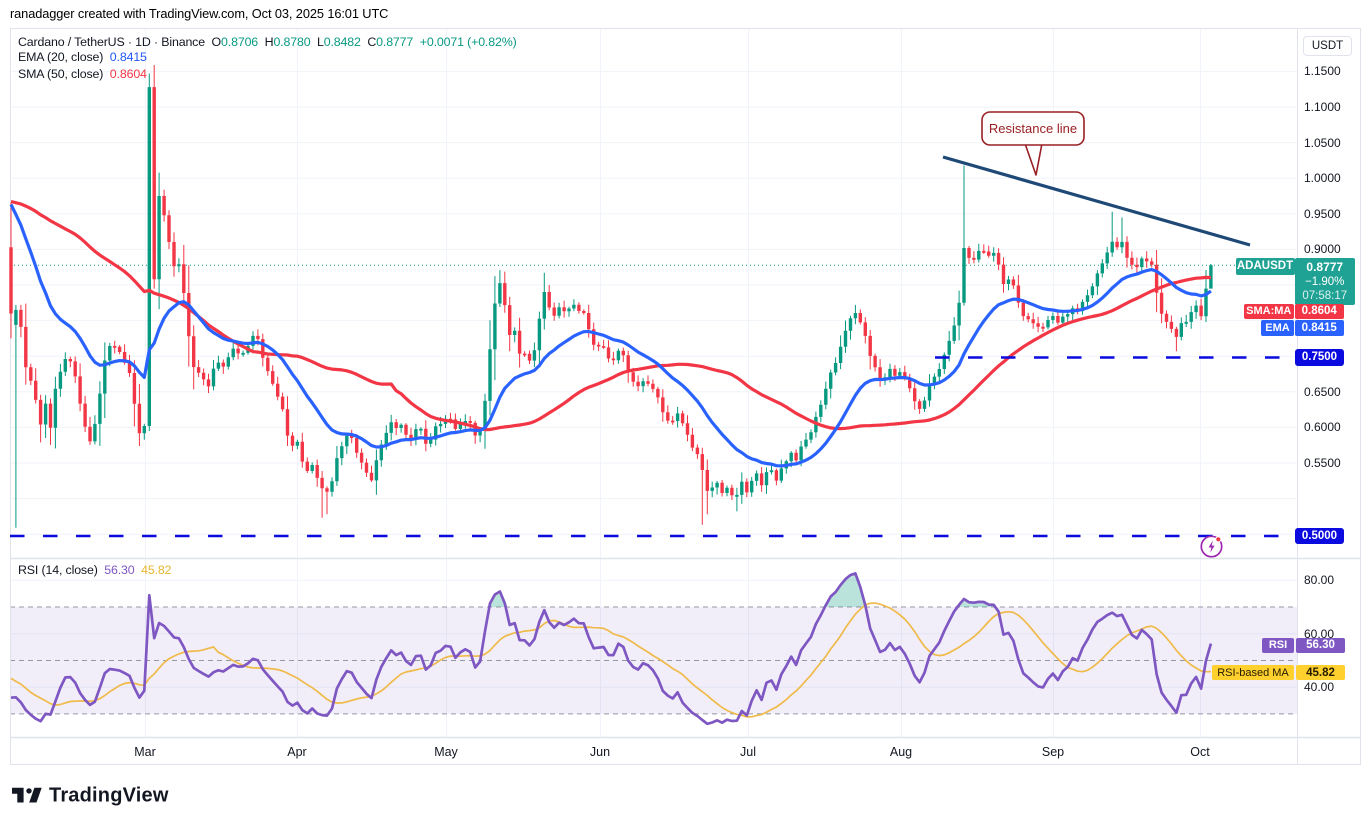  Describe the element at coordinates (109, 796) in the screenshot. I see `svg-text: TradingView` at that location.